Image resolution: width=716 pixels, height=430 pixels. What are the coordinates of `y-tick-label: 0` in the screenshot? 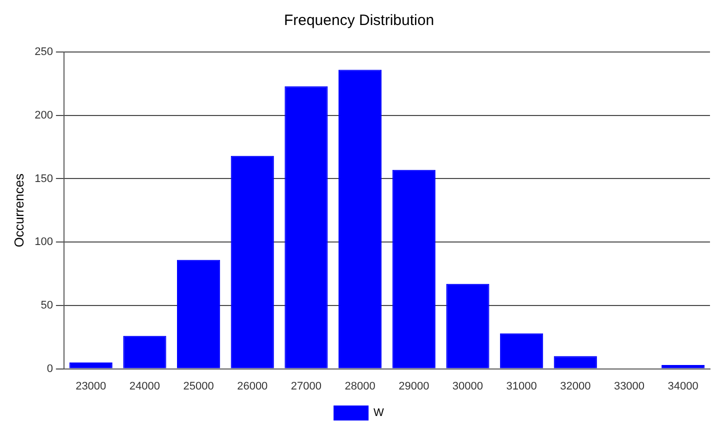 It's located at (49, 368).